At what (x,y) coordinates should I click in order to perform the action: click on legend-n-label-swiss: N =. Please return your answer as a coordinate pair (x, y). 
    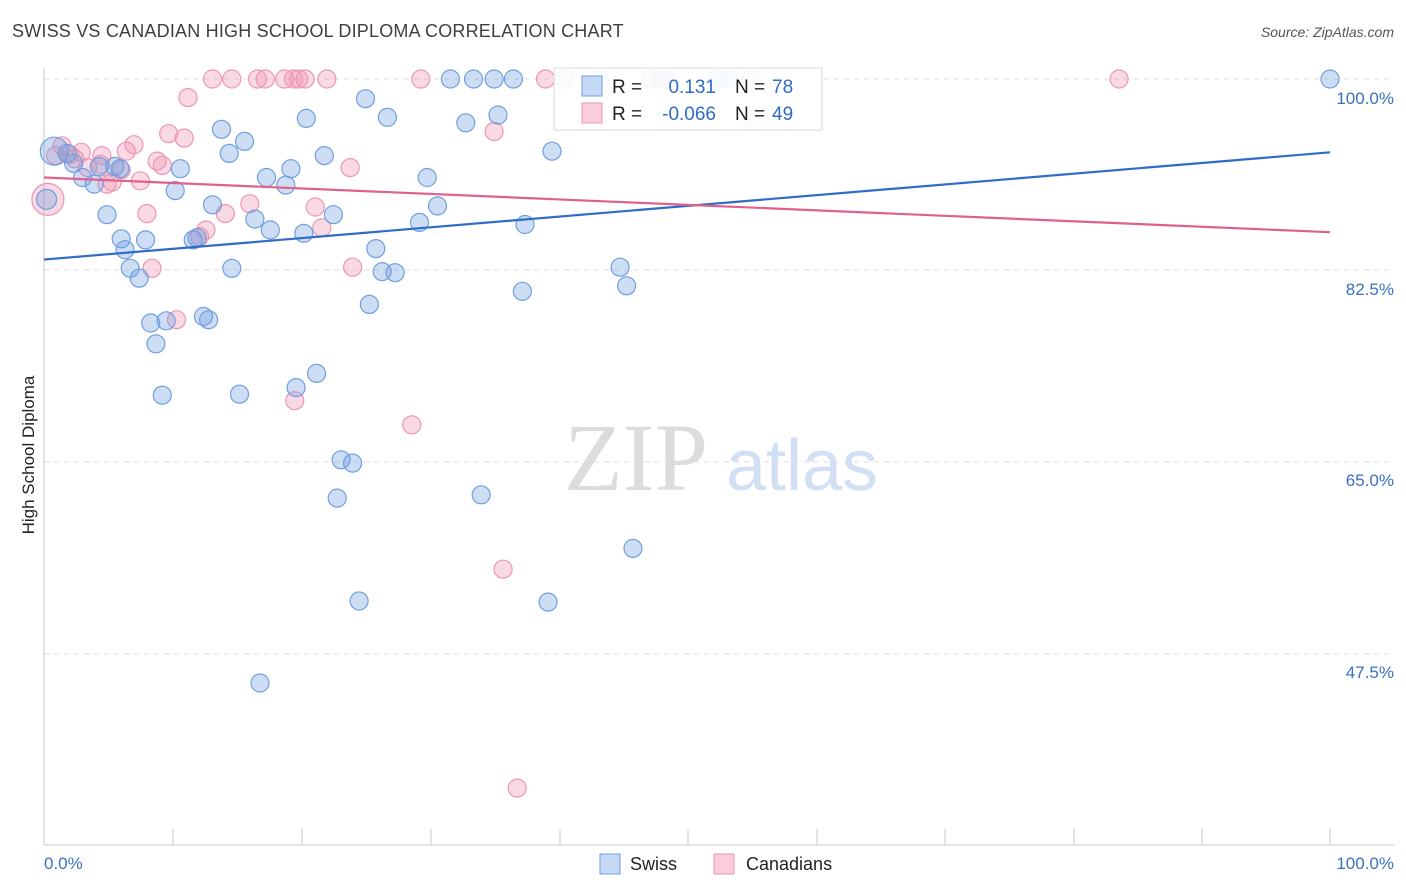
    Looking at the image, I should click on (750, 87).